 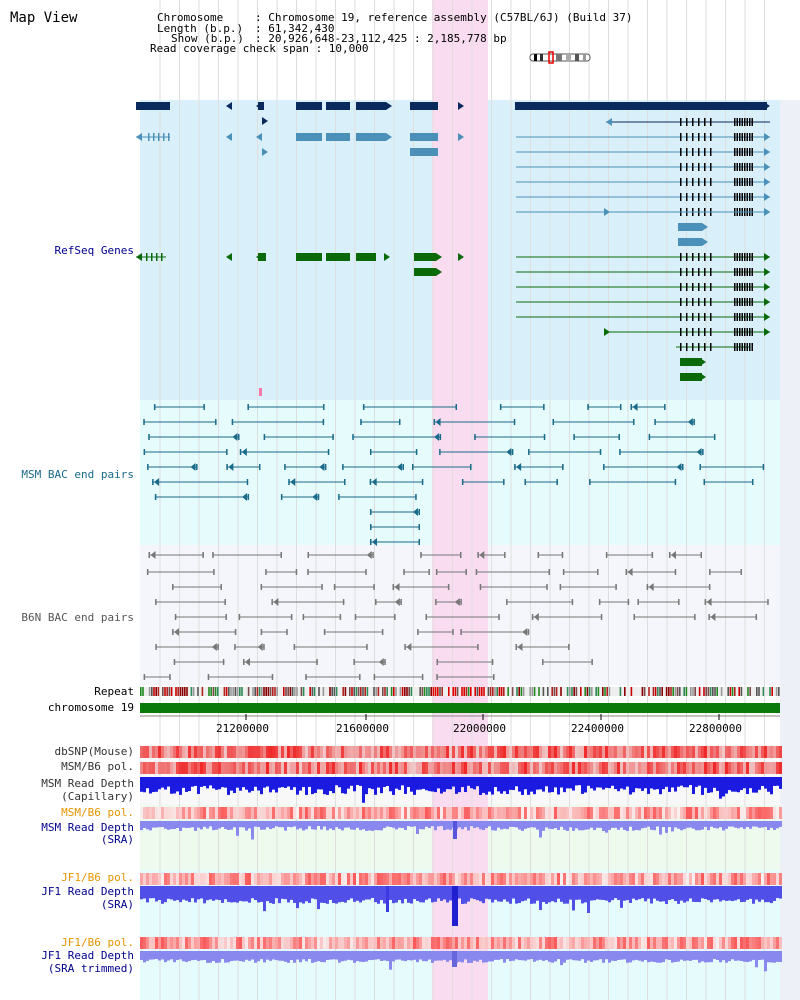 What do you see at coordinates (97, 812) in the screenshot?
I see `track-label-msm-b6-pol-2: MSM/B6 pol.` at bounding box center [97, 812].